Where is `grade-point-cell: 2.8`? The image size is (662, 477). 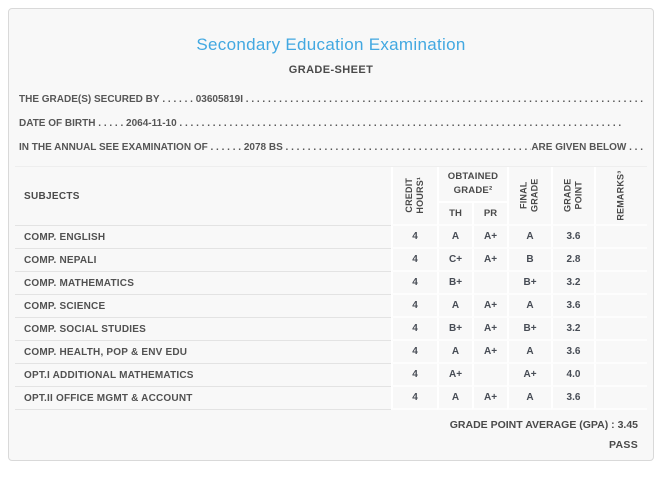
grade-point-cell: 2.8 is located at coordinates (572, 260).